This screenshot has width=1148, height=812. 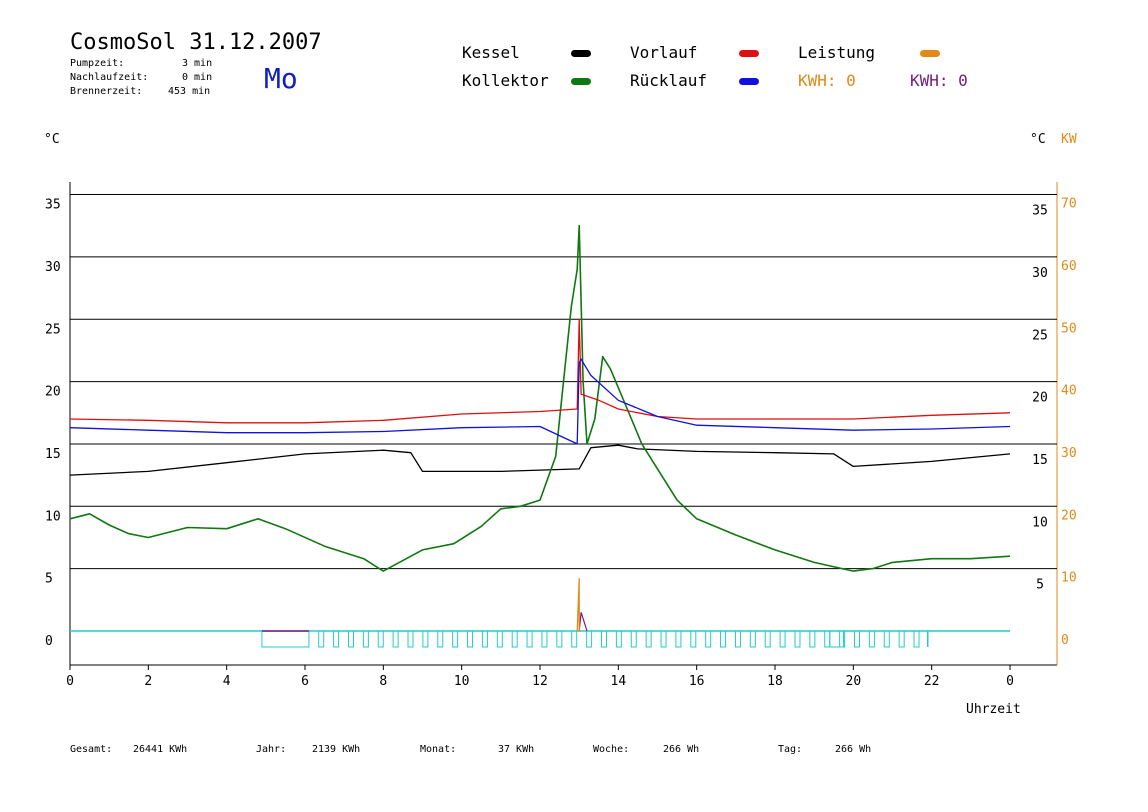 What do you see at coordinates (1038, 139) in the screenshot?
I see `right-unit-label: °C` at bounding box center [1038, 139].